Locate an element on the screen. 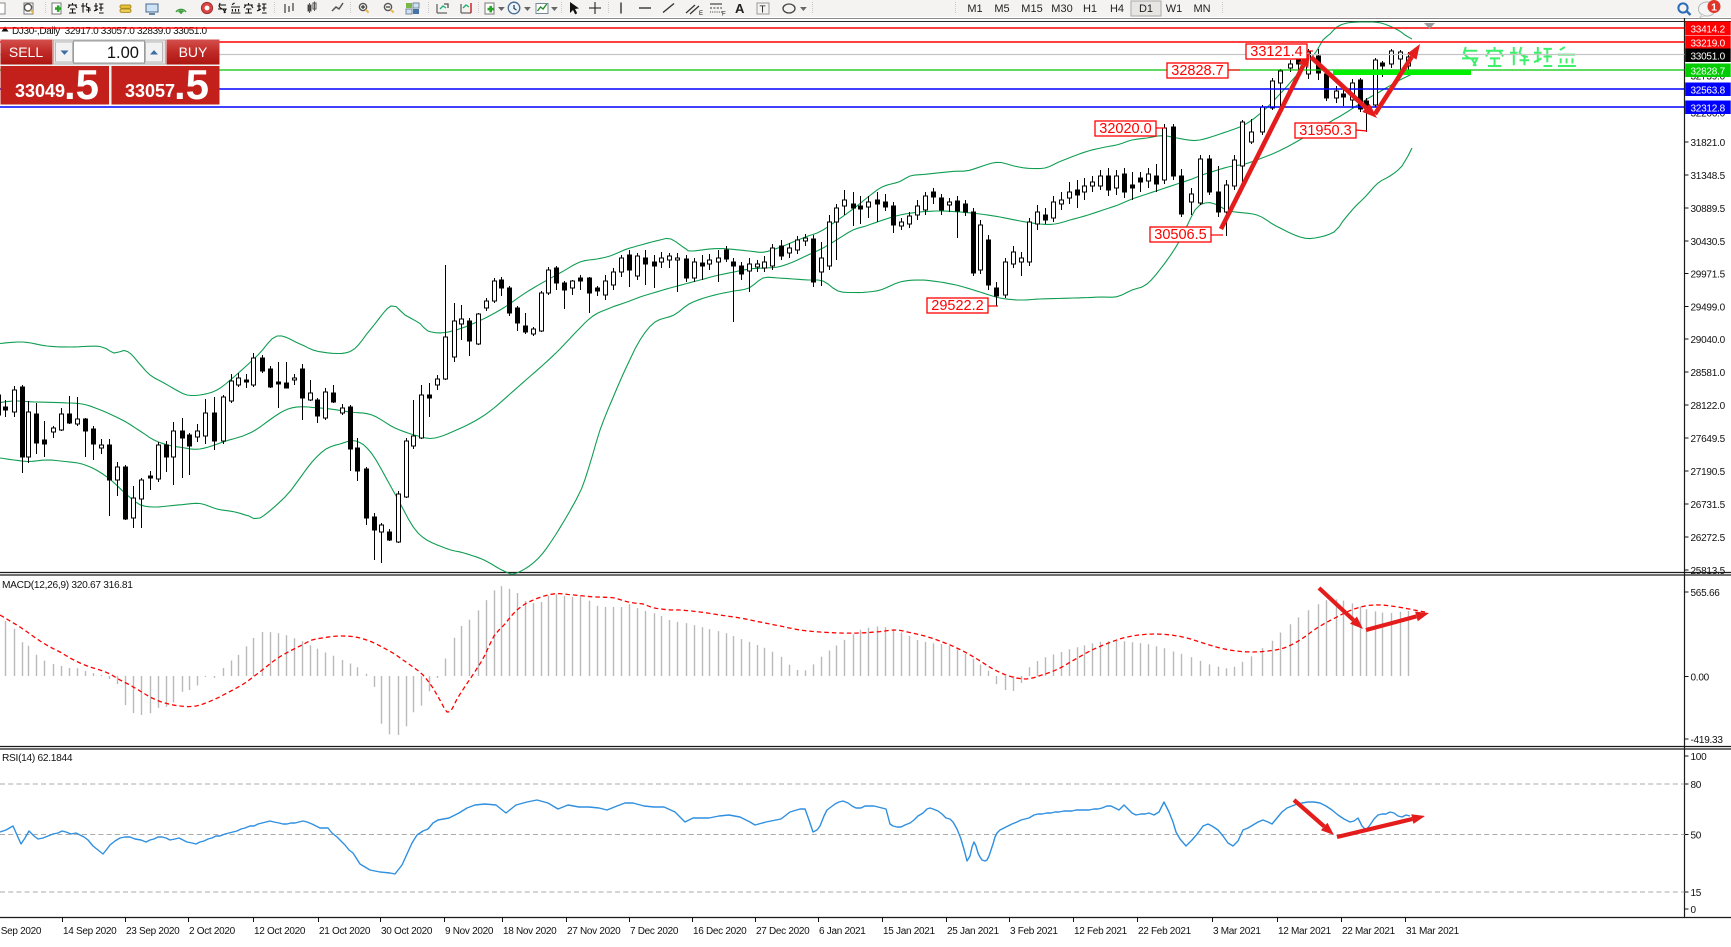 Image resolution: width=1731 pixels, height=947 pixels. svg-text: 2 Oct 2020 is located at coordinates (212, 931).